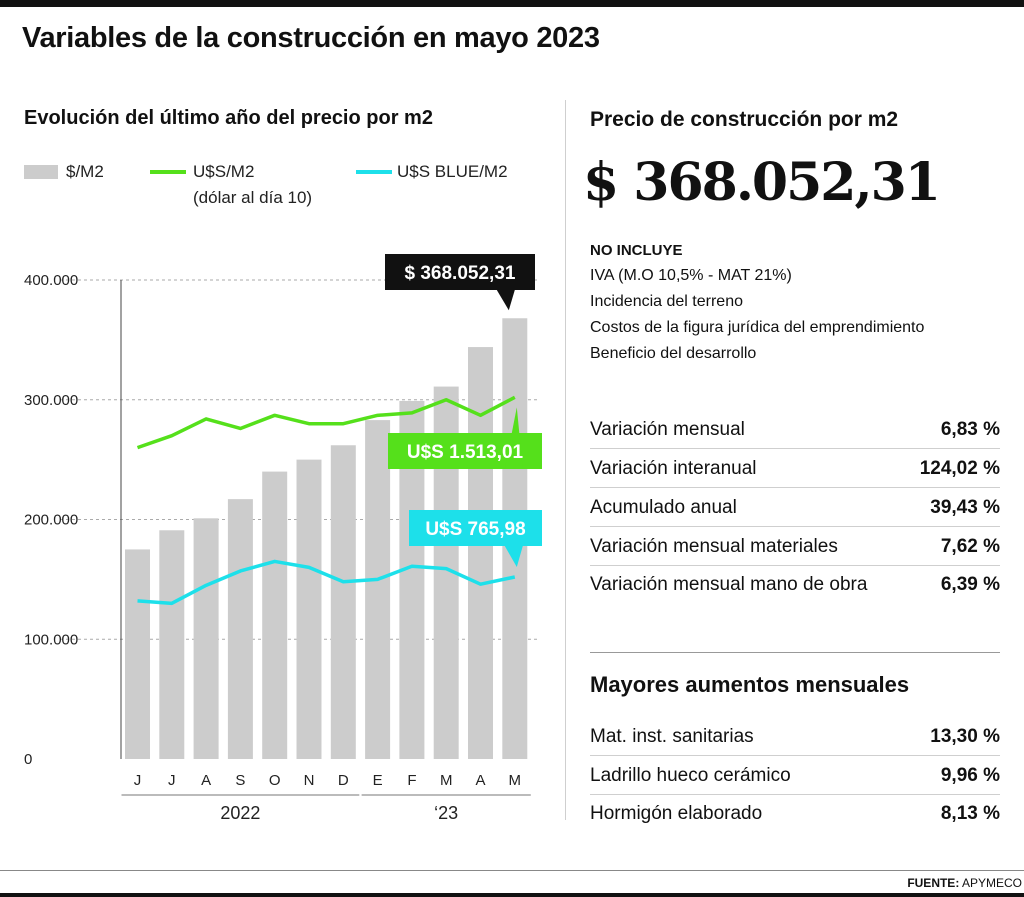 The image size is (1024, 897). Describe the element at coordinates (691, 275) in the screenshot. I see `excludes-item: IVA (M.O 10,5% - MAT 21%)` at that location.